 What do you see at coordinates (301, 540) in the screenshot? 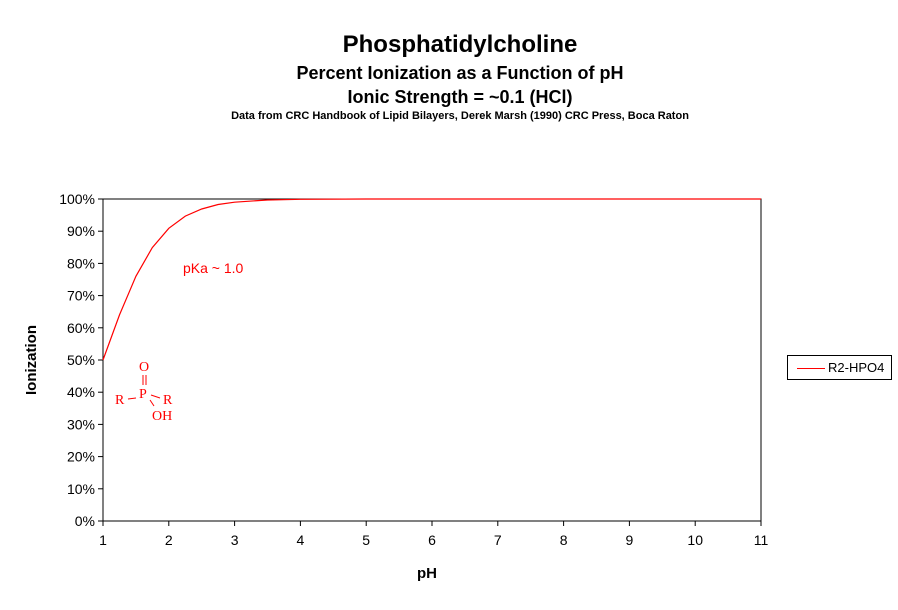
I see `x-tick-label: 4` at bounding box center [301, 540].